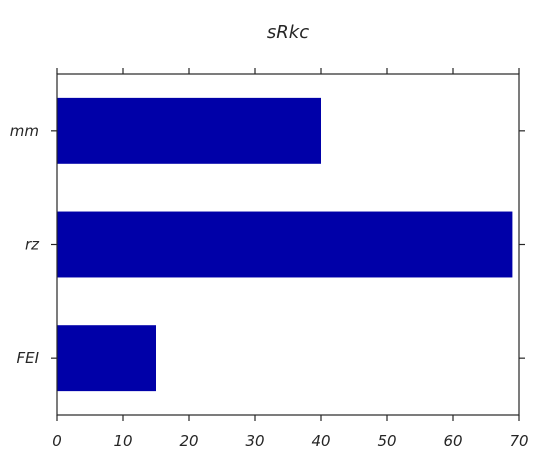  I want to click on x-tick-label: 70, so click(518, 441).